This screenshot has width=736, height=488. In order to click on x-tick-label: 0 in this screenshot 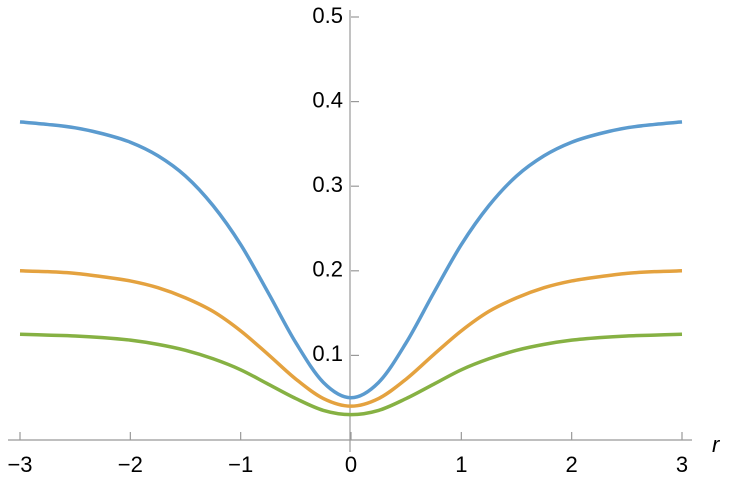, I will do `click(351, 464)`.